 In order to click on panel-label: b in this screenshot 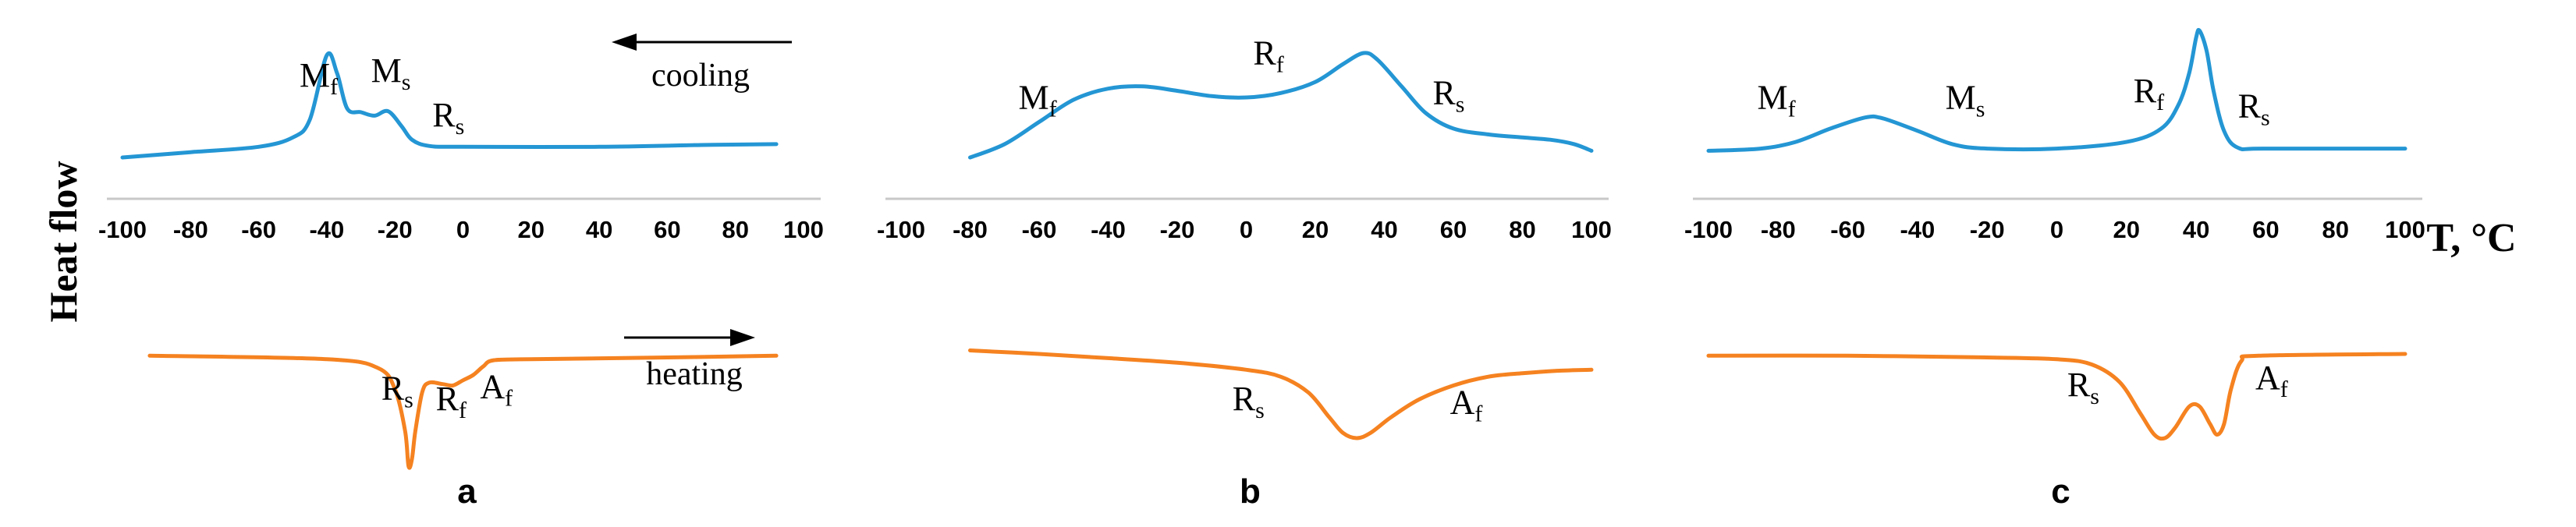, I will do `click(1250, 492)`.